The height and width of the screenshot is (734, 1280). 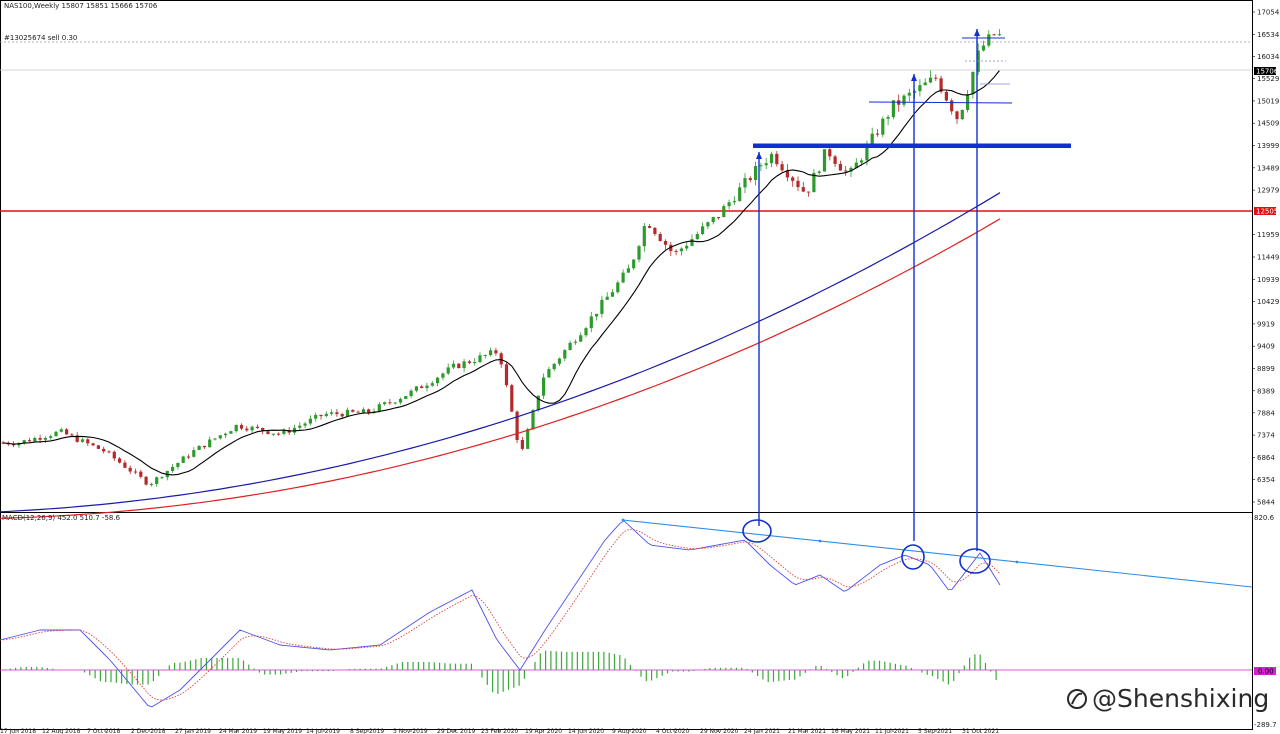 What do you see at coordinates (543, 731) in the screenshot?
I see `time-tick-label: 19 Apr 2020` at bounding box center [543, 731].